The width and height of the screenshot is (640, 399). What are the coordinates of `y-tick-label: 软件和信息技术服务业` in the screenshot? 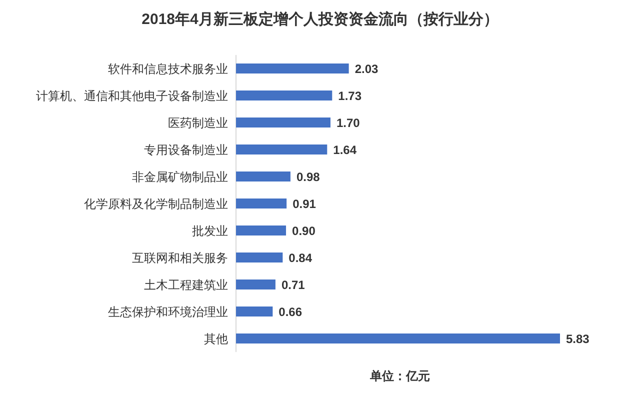 It's located at (168, 69).